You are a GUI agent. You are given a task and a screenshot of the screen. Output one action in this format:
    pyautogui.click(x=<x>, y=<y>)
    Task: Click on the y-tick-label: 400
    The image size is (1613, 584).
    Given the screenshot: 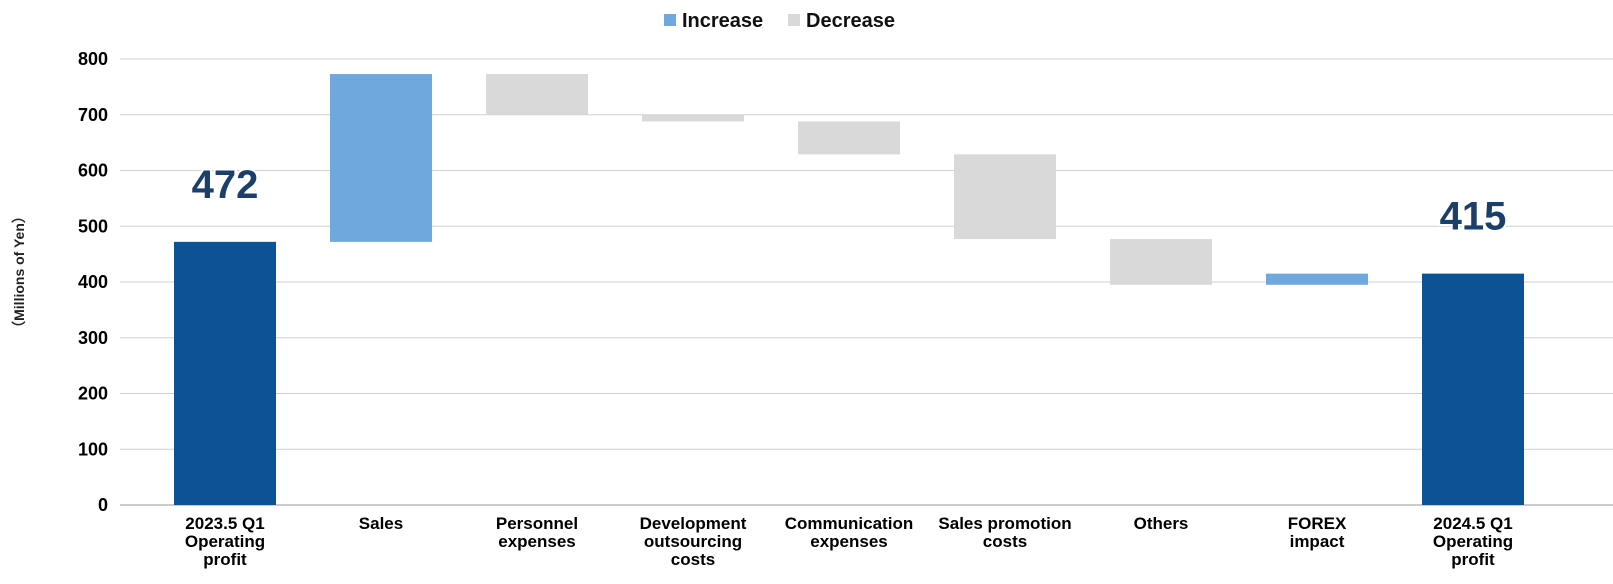 What is the action you would take?
    pyautogui.click(x=93, y=282)
    